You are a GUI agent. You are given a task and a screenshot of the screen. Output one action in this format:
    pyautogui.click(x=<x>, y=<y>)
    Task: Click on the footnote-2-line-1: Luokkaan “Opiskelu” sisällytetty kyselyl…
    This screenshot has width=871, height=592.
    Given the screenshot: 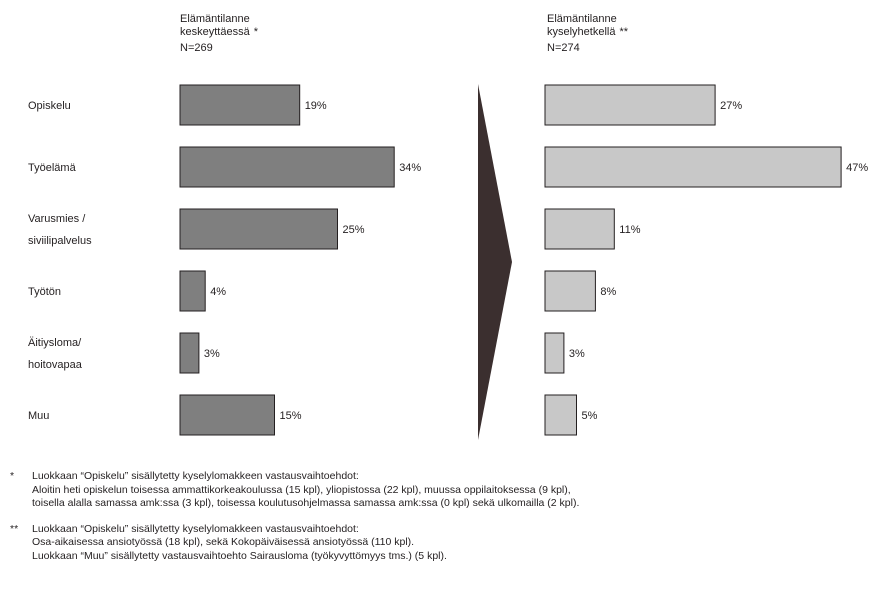 What is the action you would take?
    pyautogui.click(x=195, y=528)
    